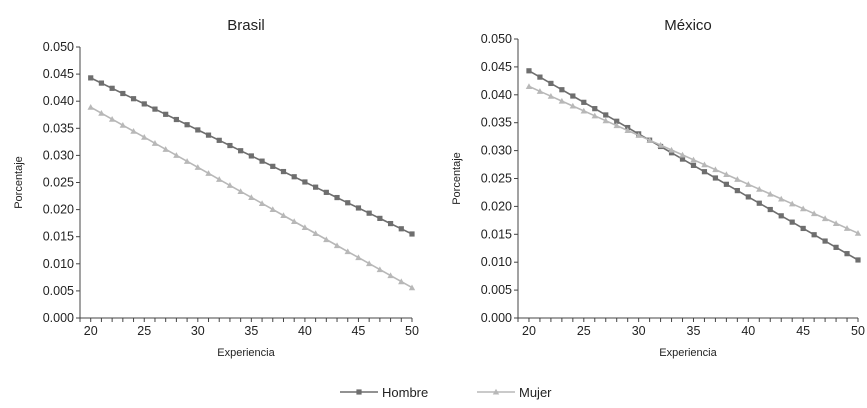 Image resolution: width=867 pixels, height=408 pixels. What do you see at coordinates (496, 123) in the screenshot?
I see `y-tick-label: 0.035` at bounding box center [496, 123].